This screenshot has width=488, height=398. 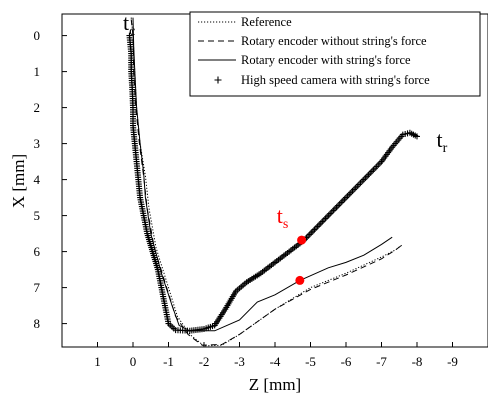 I want to click on legend-item: Reference, so click(x=245, y=22).